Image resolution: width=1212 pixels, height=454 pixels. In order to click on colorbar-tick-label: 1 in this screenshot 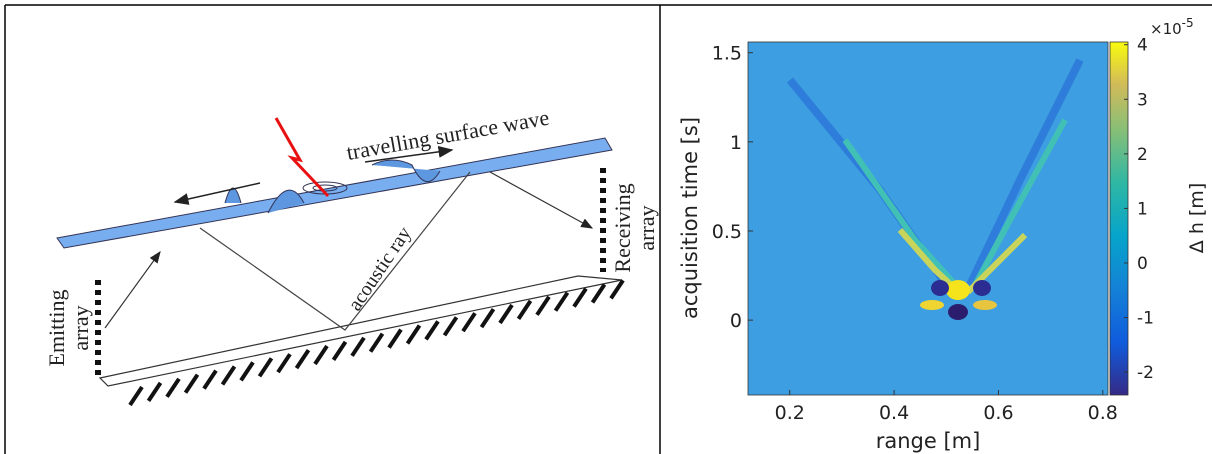, I will do `click(1142, 209)`.